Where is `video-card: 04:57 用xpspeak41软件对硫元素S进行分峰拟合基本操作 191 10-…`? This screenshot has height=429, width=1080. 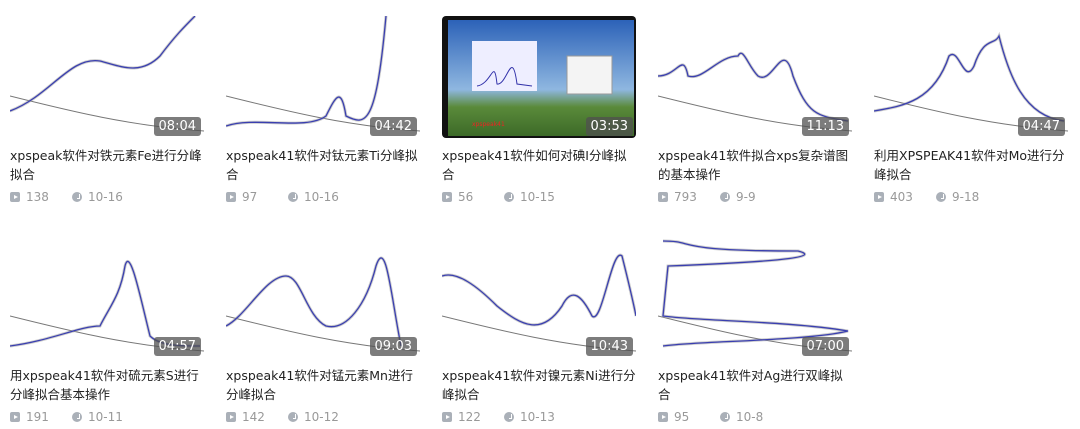 video-card: 04:57 用xpspeak41软件对硫元素S进行分峰拟合基本操作 191 10-… is located at coordinates (107, 330).